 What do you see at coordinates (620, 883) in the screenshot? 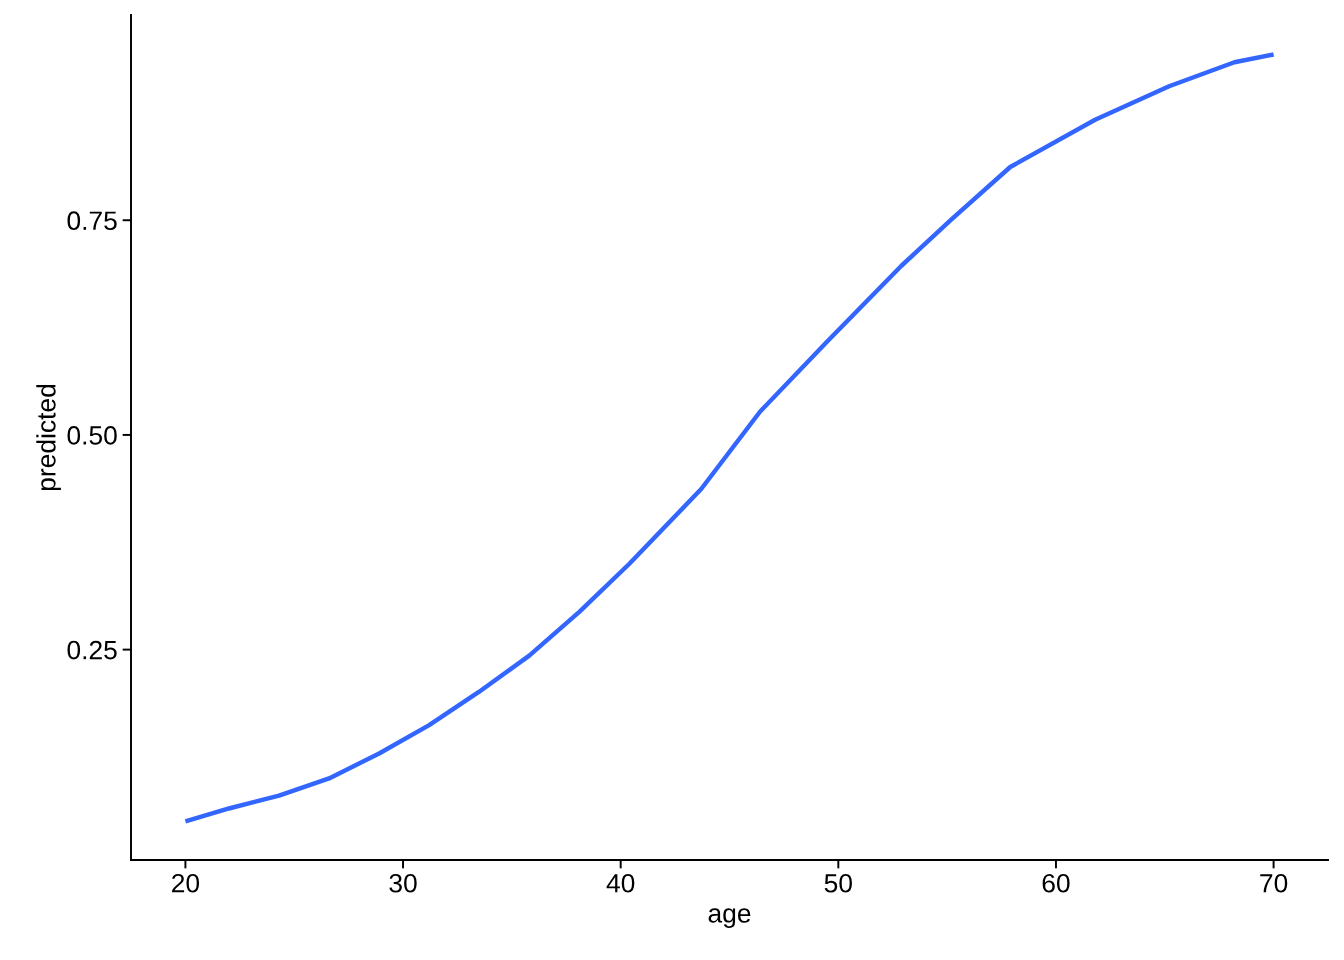
I see `x-tick-label: 40` at bounding box center [620, 883].